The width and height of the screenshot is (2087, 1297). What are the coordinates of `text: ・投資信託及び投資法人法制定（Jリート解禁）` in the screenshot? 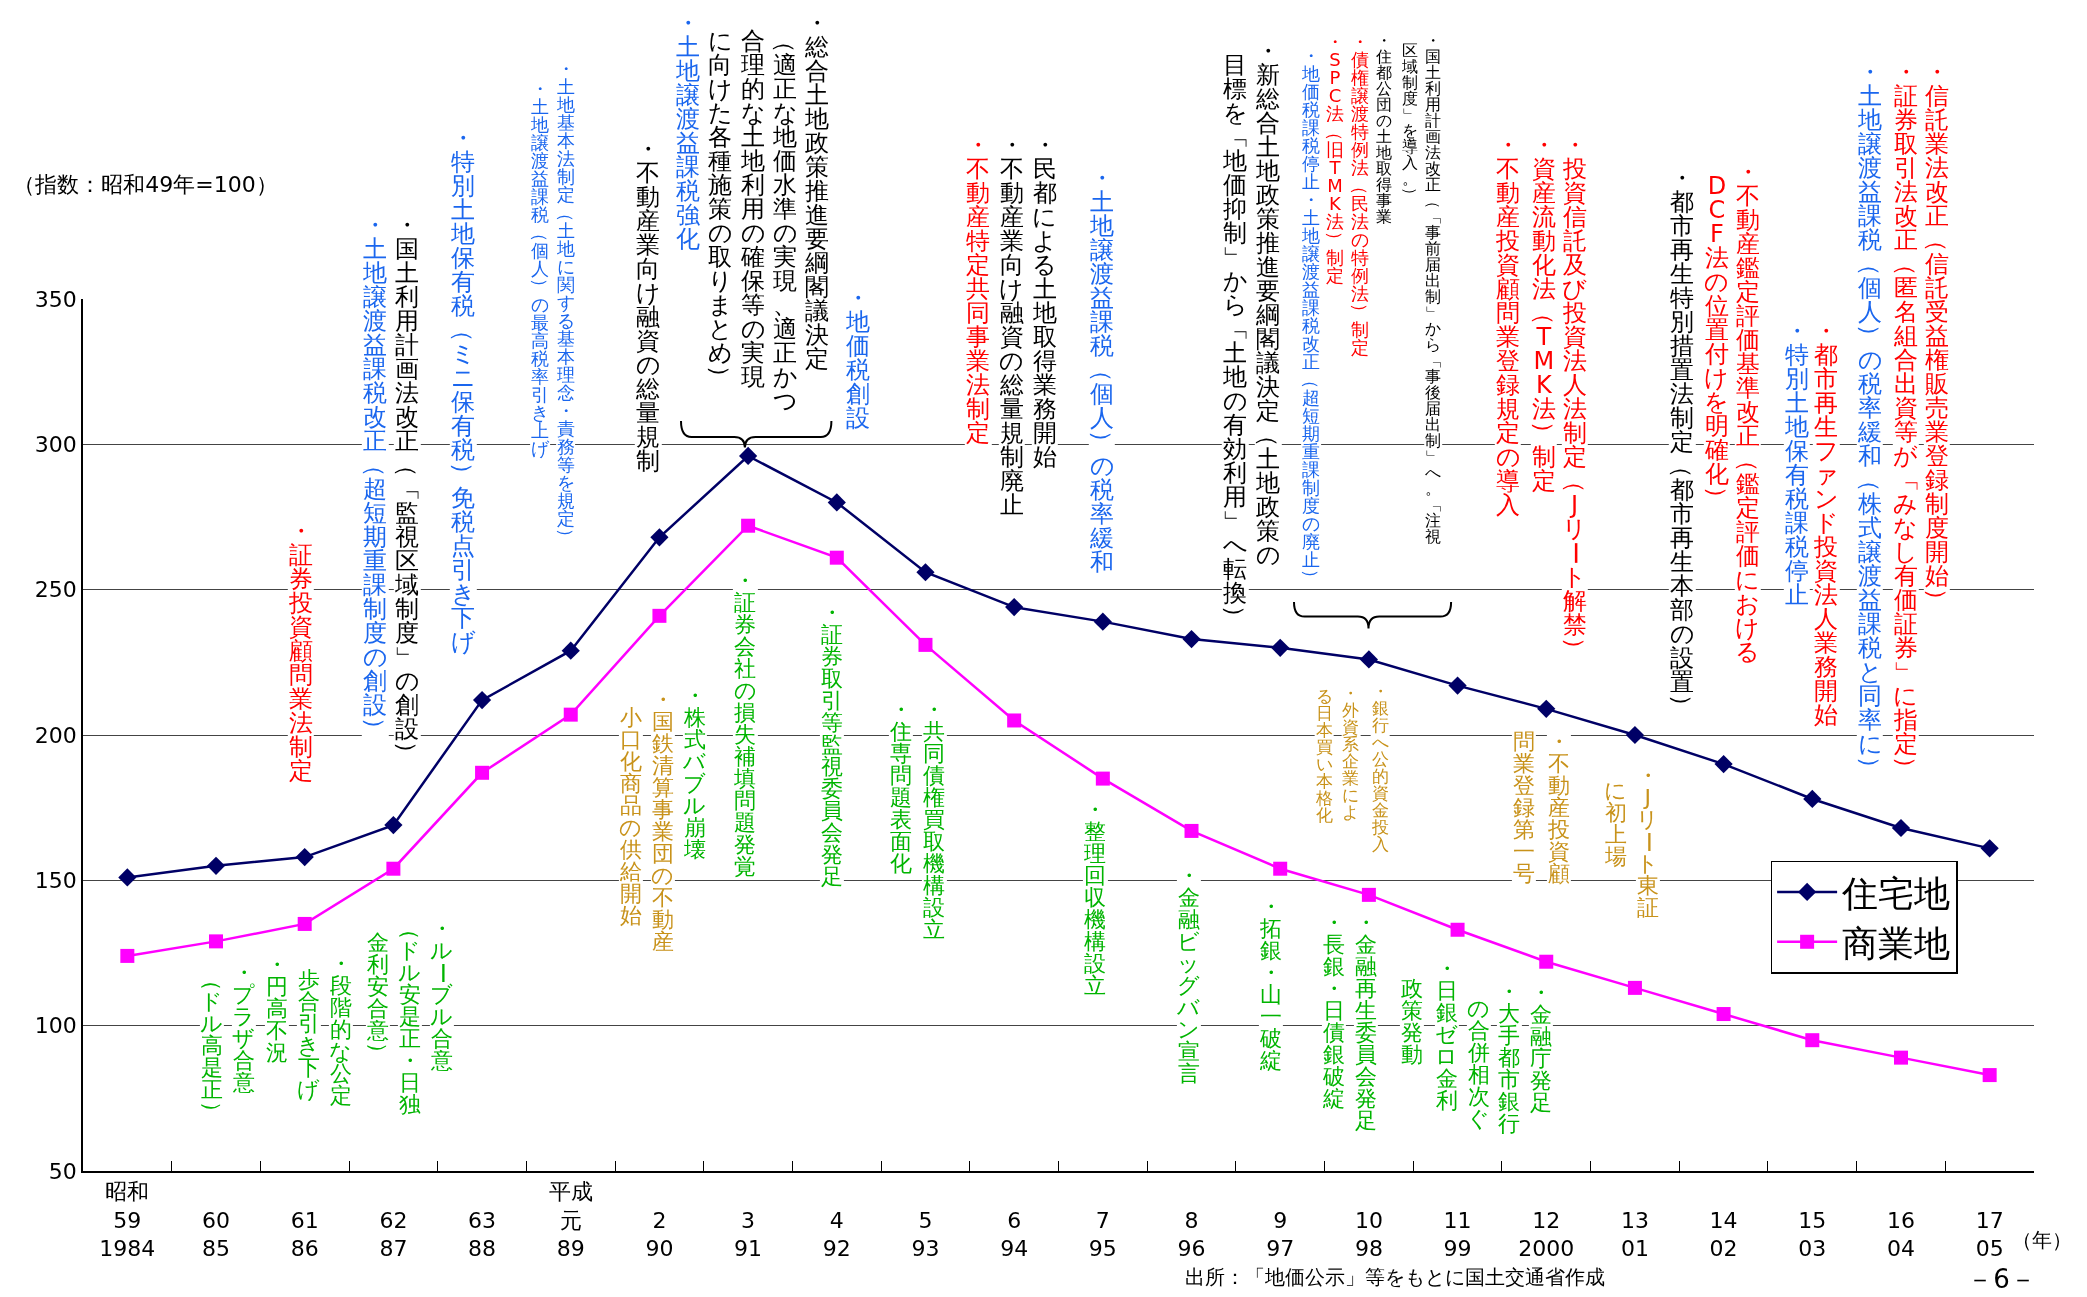 It's located at (1574, 396).